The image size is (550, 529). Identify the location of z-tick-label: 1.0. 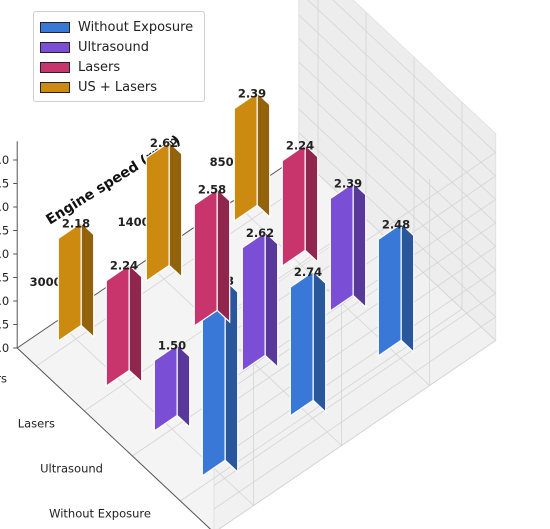
(4, 301).